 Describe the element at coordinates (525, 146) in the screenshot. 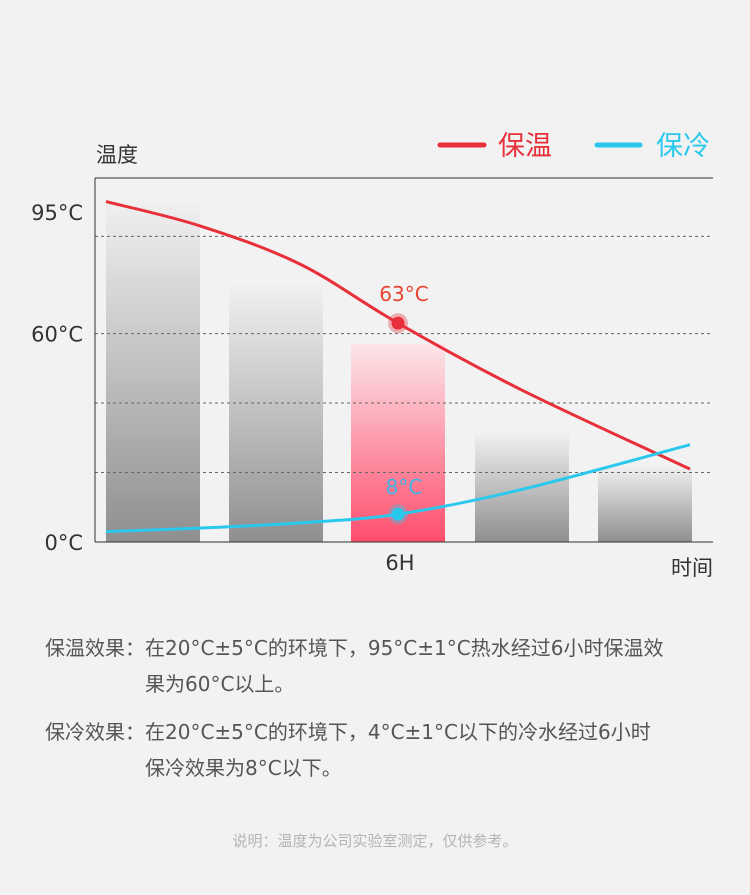

I see `legend-label-warm: 保温` at that location.